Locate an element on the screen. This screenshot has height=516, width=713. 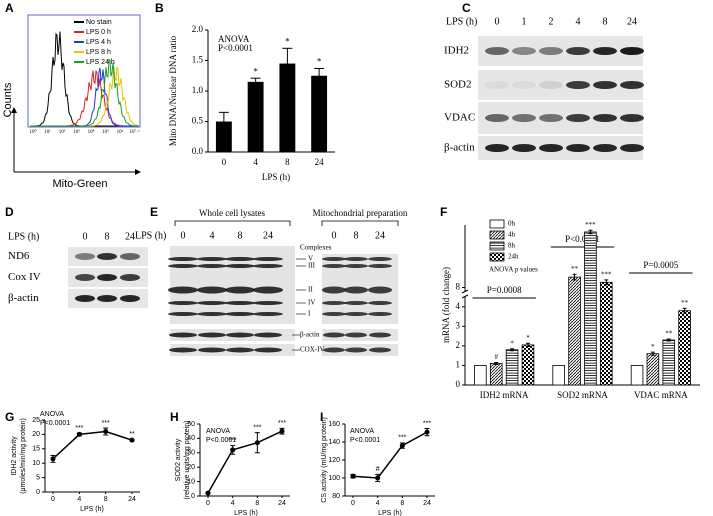
y-tick-label: 5 is located at coordinates (38, 477).